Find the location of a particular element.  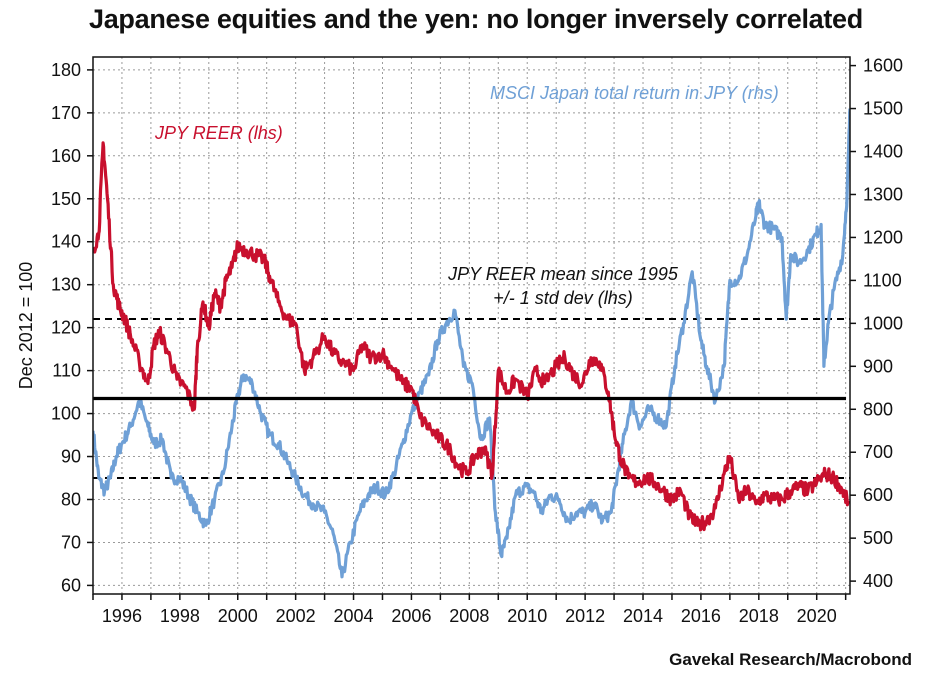

msci-series-label: MSCI Japan total return in JPY (rhs) is located at coordinates (634, 93).